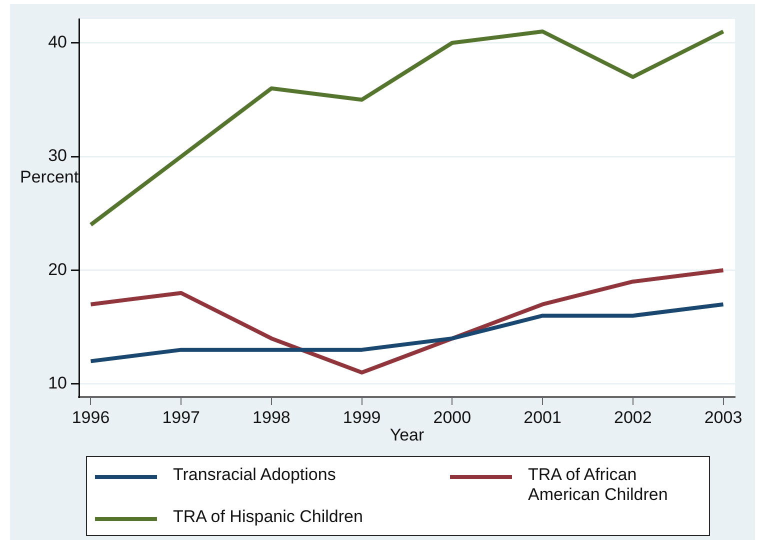  I want to click on legend-label: Transracial Adoptions, so click(254, 475).